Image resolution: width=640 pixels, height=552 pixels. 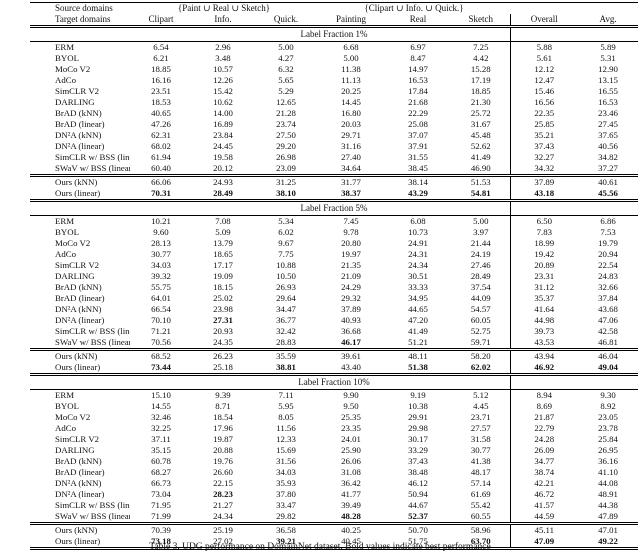 I want to click on value-cell: 16.80, so click(x=351, y=113).